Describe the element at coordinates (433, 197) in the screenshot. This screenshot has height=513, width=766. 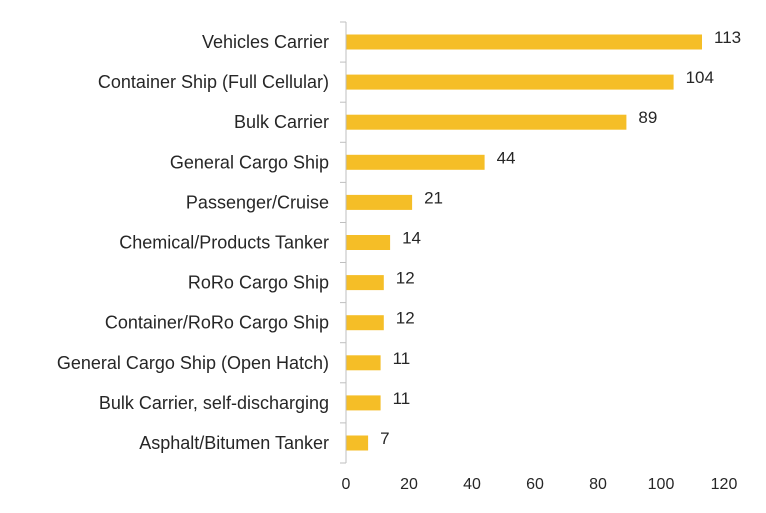
I see `data-label: 21` at that location.